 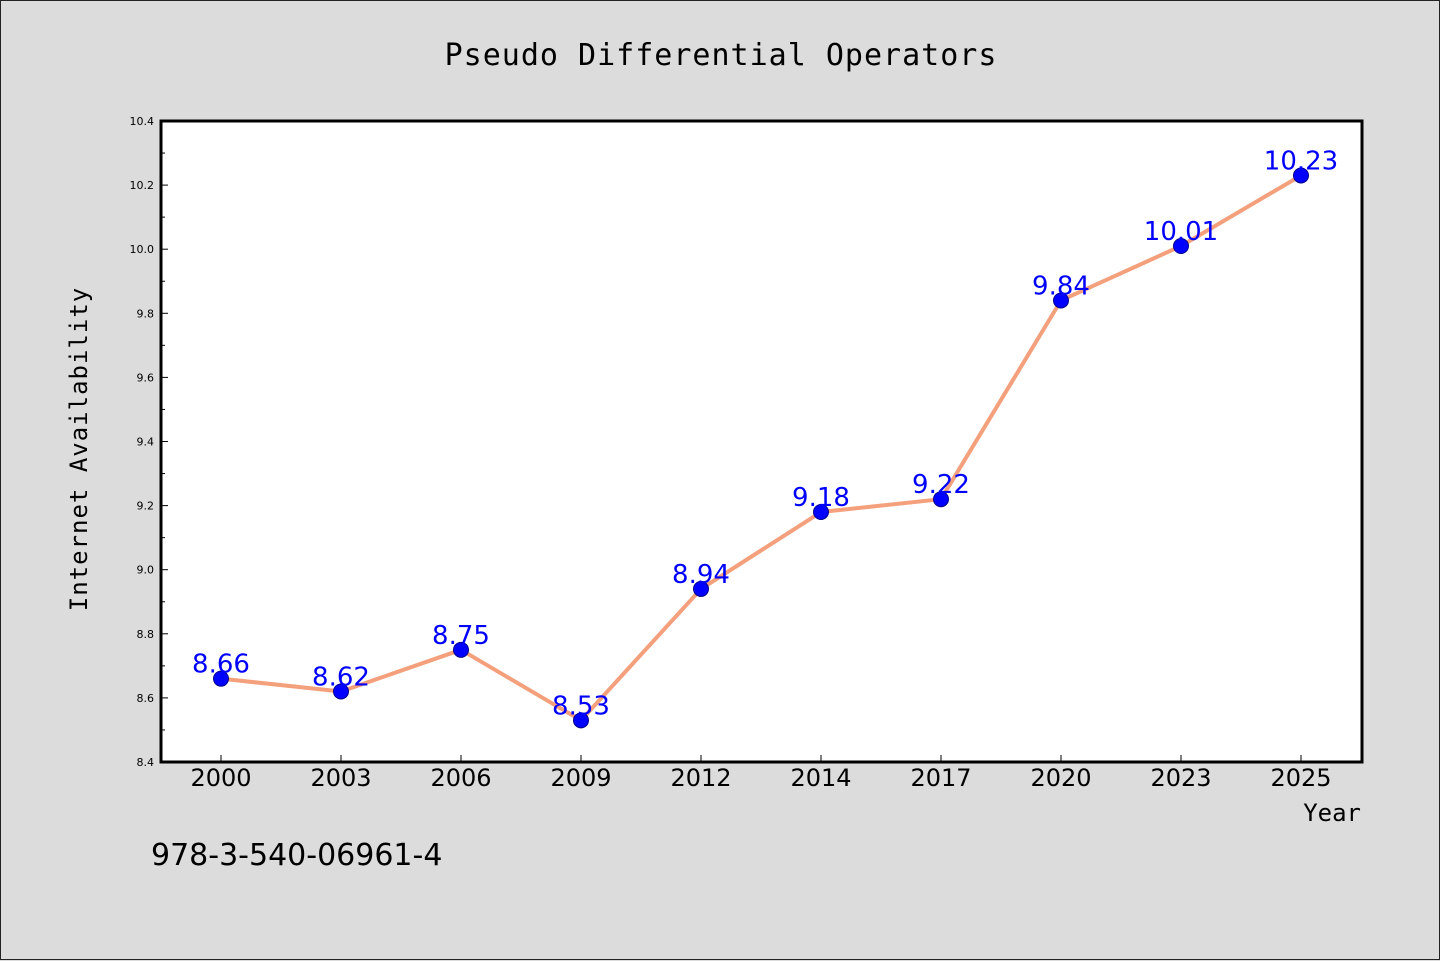 I want to click on y-tick-label: 10.4, so click(x=142, y=121).